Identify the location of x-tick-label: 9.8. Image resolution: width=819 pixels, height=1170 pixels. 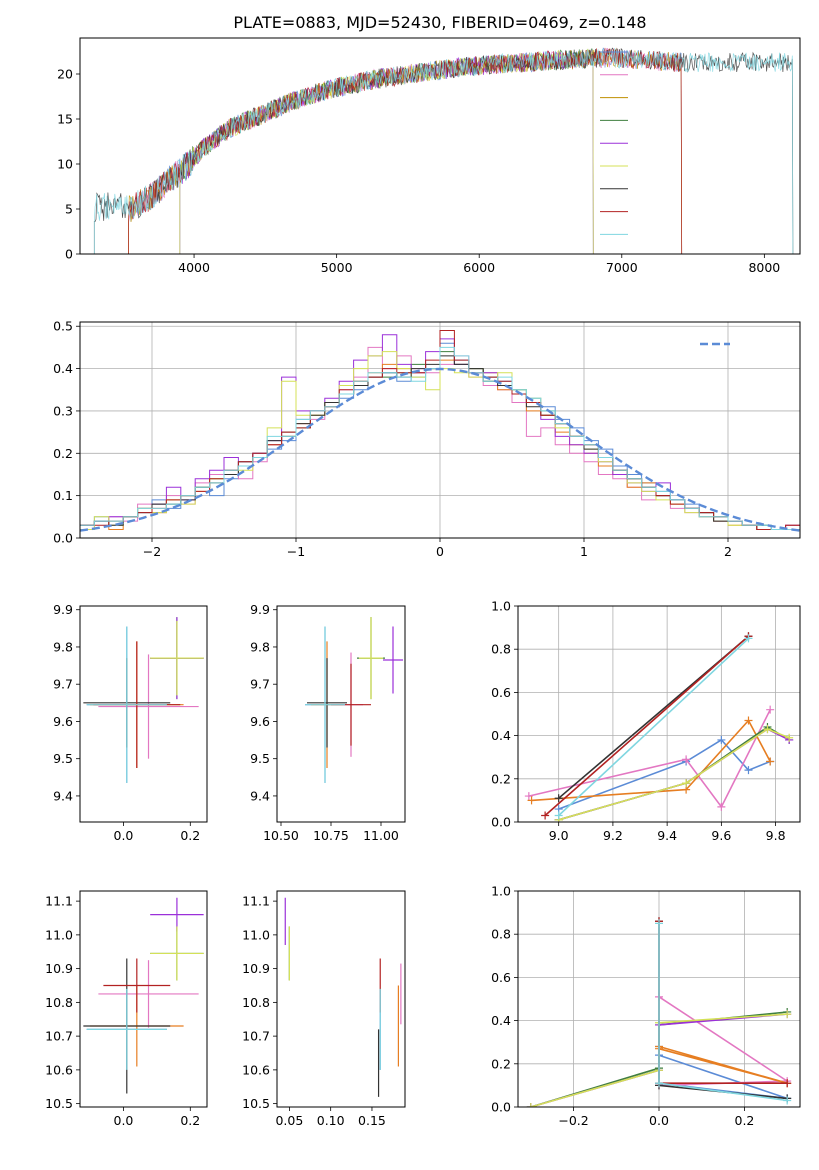
(776, 835).